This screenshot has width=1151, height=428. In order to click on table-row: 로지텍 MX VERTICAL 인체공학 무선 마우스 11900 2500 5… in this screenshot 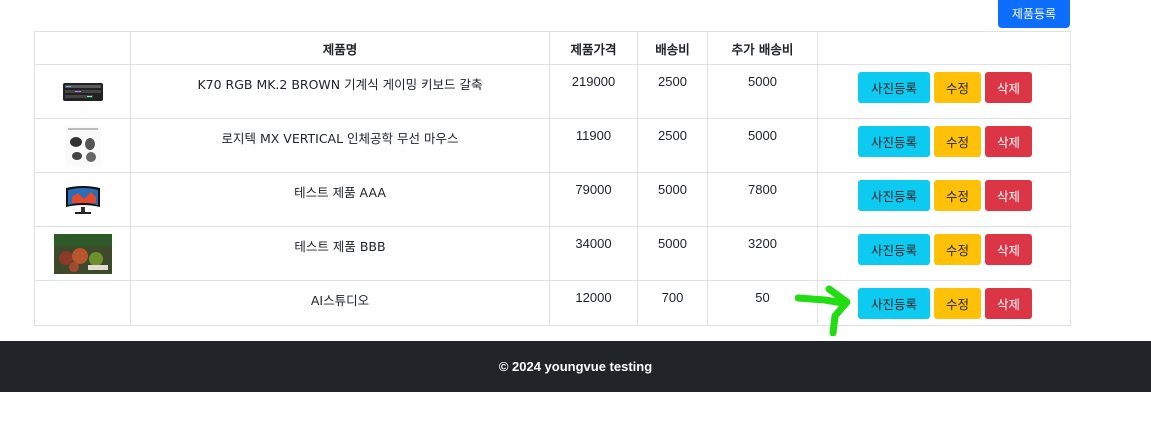, I will do `click(552, 145)`.